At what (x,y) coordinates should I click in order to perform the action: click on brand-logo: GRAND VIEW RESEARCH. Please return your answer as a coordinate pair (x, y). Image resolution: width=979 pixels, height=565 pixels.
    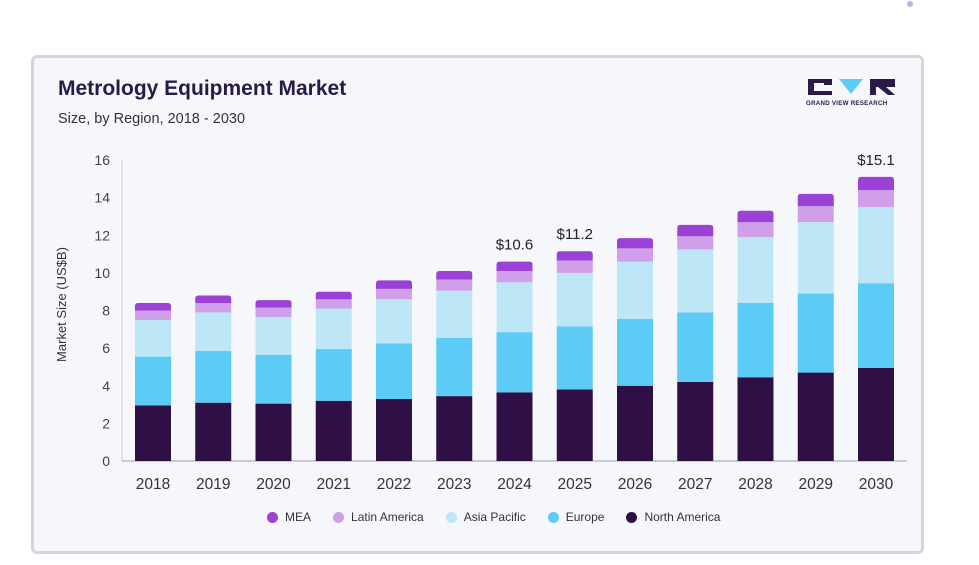
    Looking at the image, I should click on (852, 94).